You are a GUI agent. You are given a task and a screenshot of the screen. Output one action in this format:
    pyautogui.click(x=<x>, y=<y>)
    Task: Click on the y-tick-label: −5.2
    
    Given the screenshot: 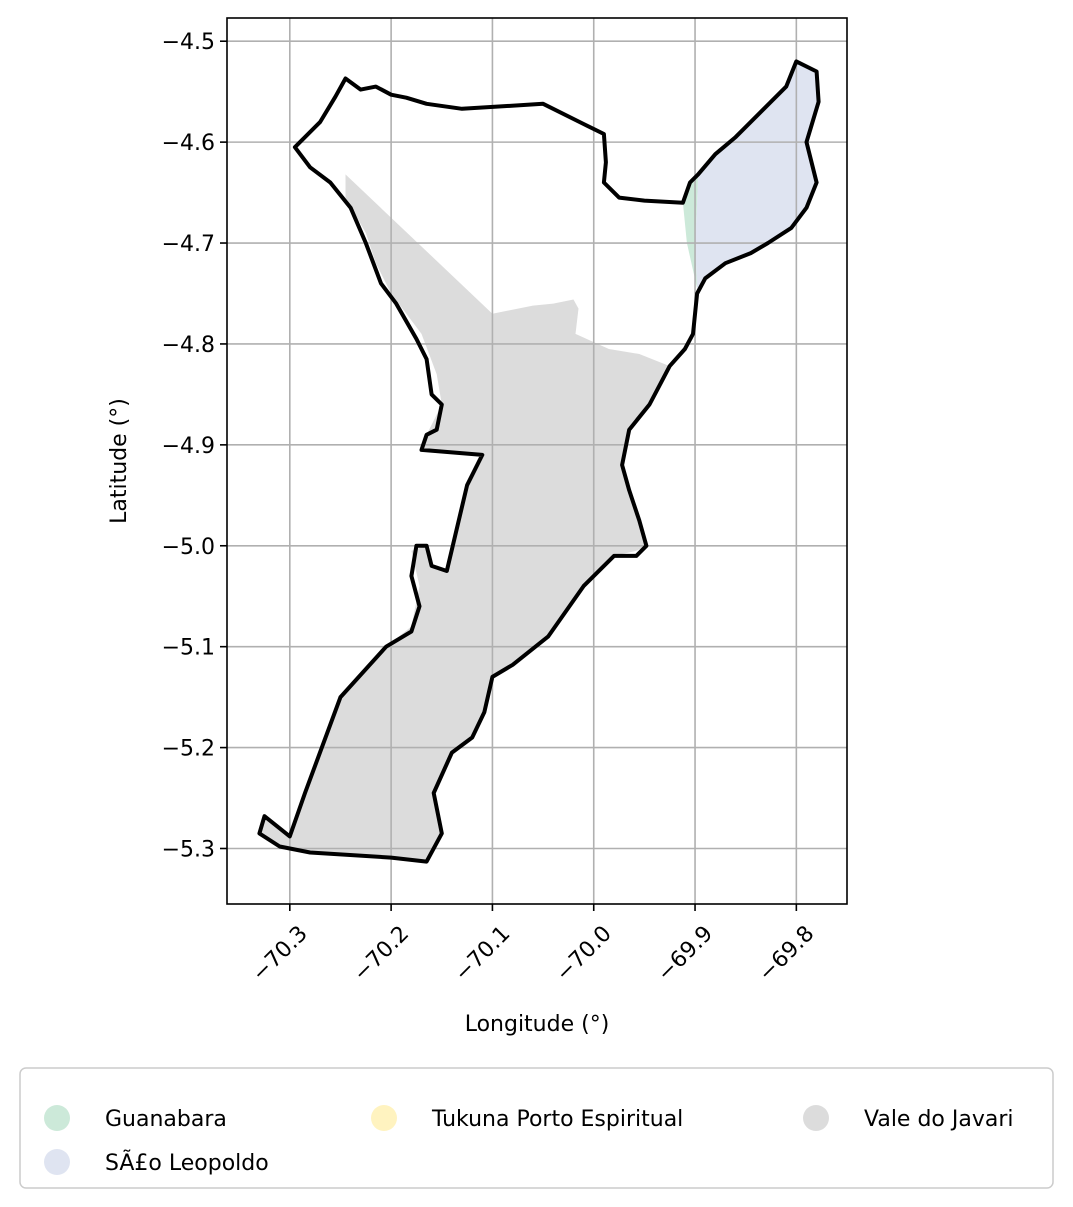 What is the action you would take?
    pyautogui.click(x=188, y=749)
    